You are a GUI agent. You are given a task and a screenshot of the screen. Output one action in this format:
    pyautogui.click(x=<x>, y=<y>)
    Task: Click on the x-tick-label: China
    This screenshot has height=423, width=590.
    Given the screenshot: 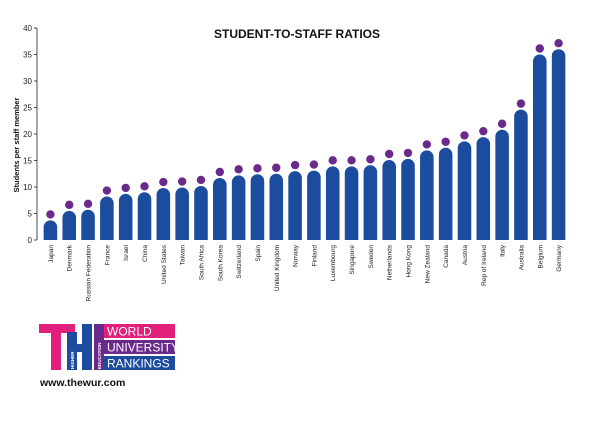 What is the action you would take?
    pyautogui.click(x=145, y=253)
    